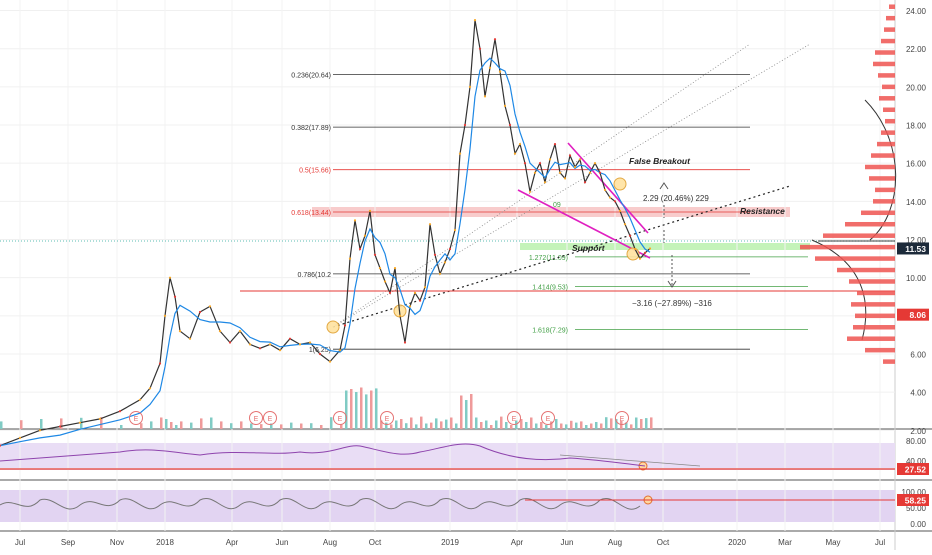 Image resolution: width=932 pixels, height=555 pixels. What do you see at coordinates (311, 128) in the screenshot?
I see `fib-level-label: 0.382(17.89)` at bounding box center [311, 128].